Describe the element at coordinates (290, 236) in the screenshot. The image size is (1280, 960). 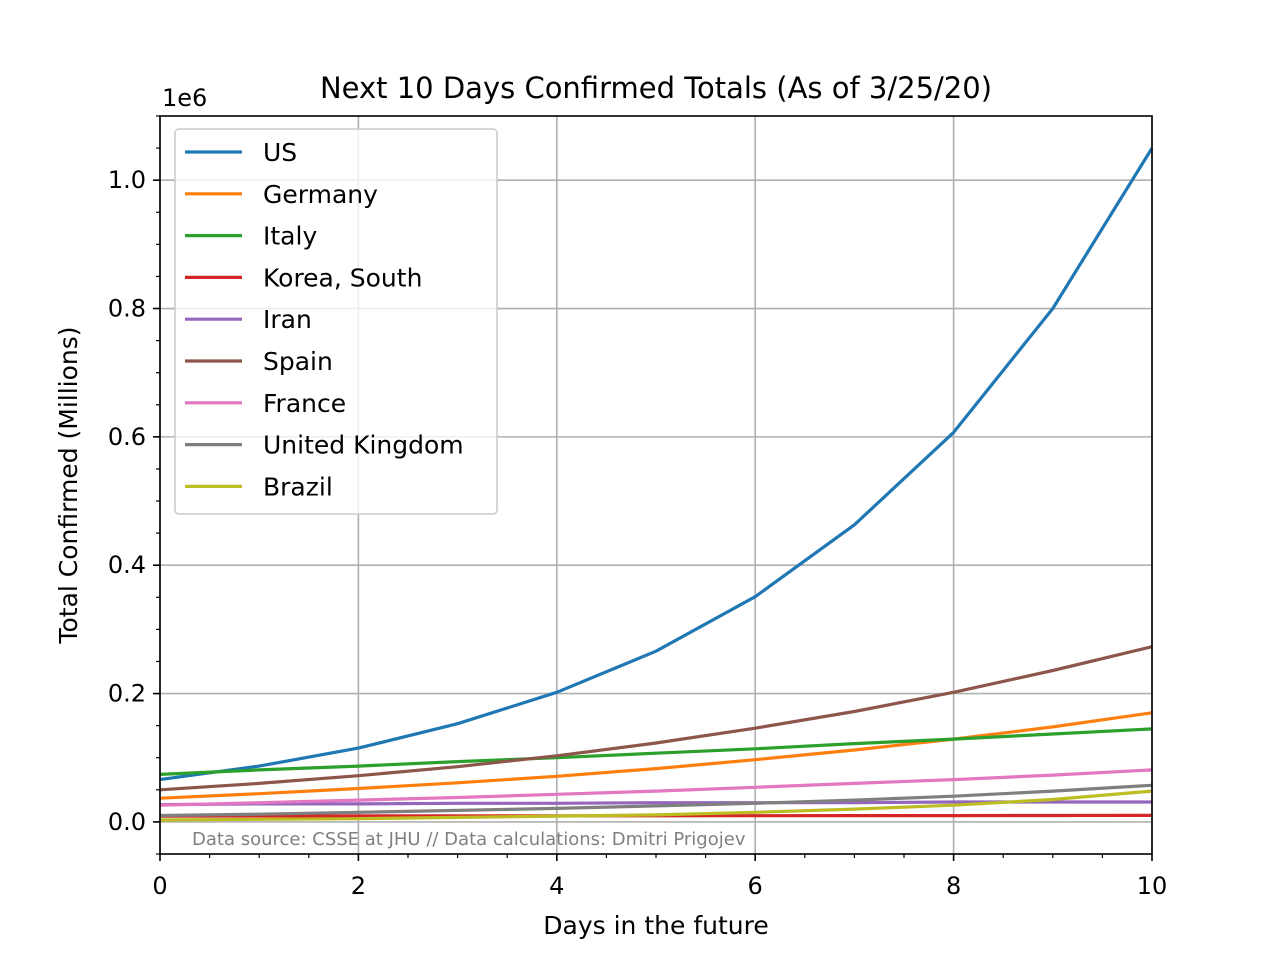
I see `legend-label-italy: Italy` at that location.